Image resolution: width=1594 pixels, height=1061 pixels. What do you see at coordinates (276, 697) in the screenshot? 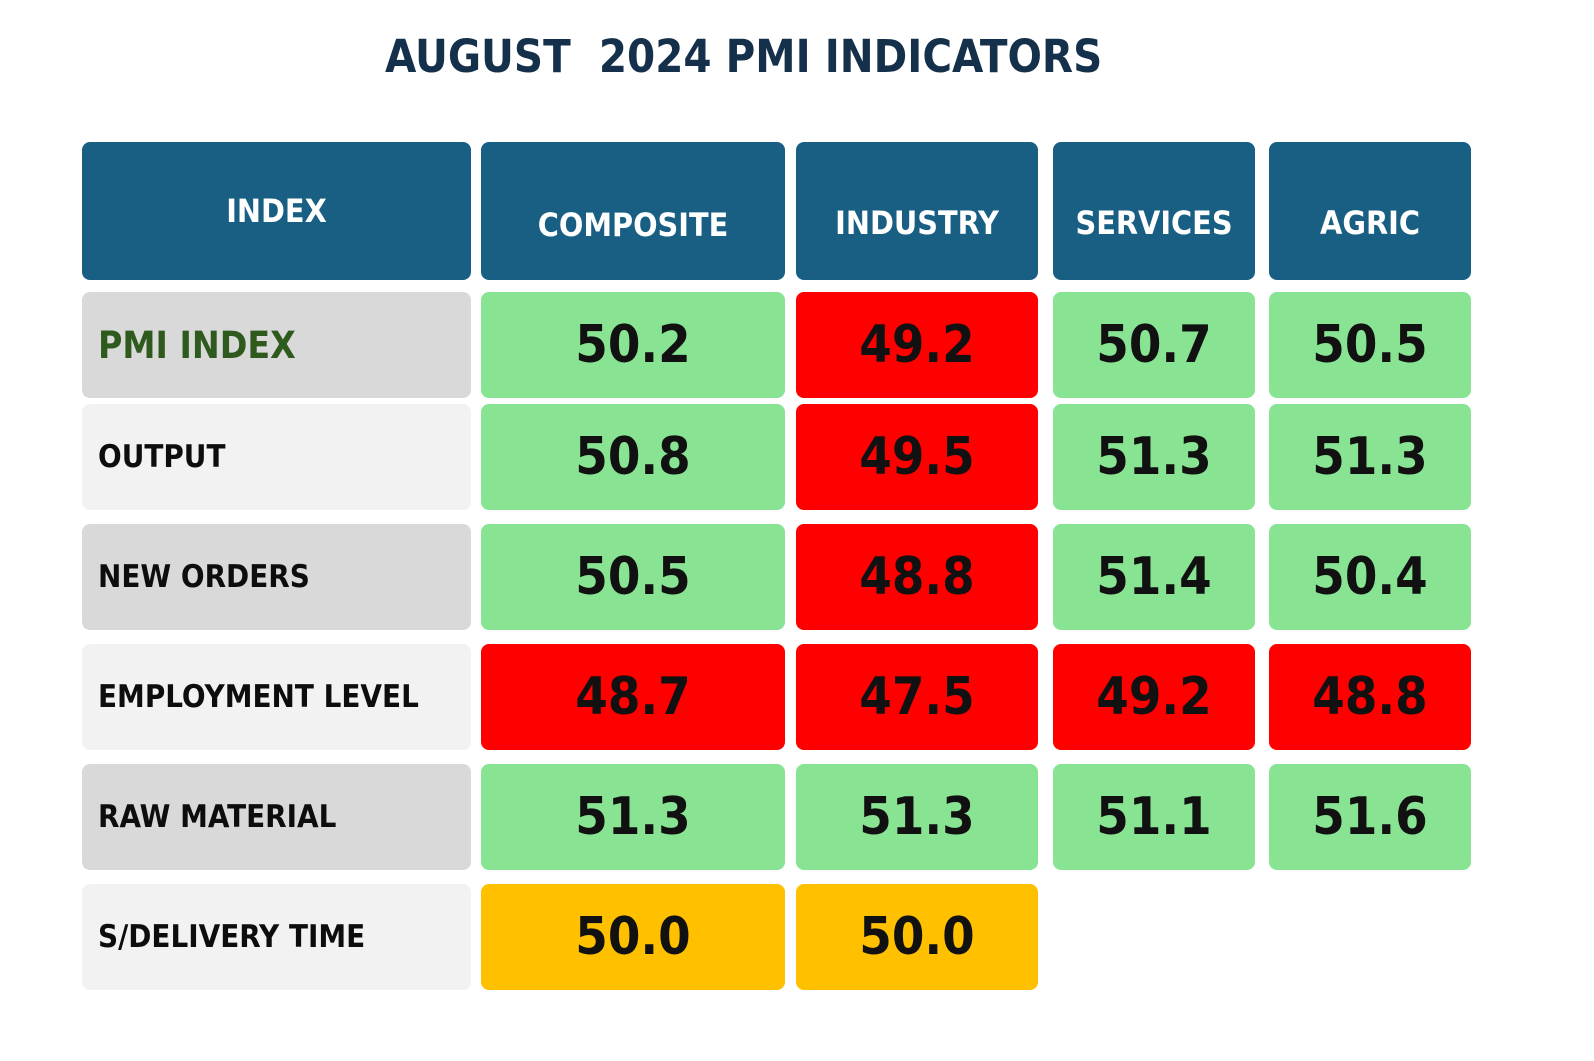
I see `row-label-employment-level: EMPLOYMENT LEVEL` at bounding box center [276, 697].